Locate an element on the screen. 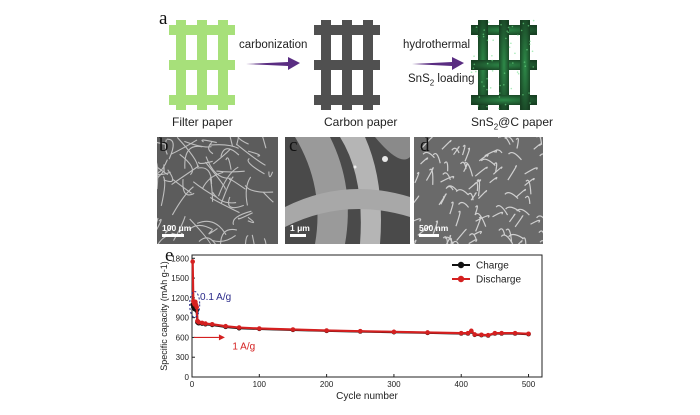  carbonization-label: carbonization is located at coordinates (273, 45).